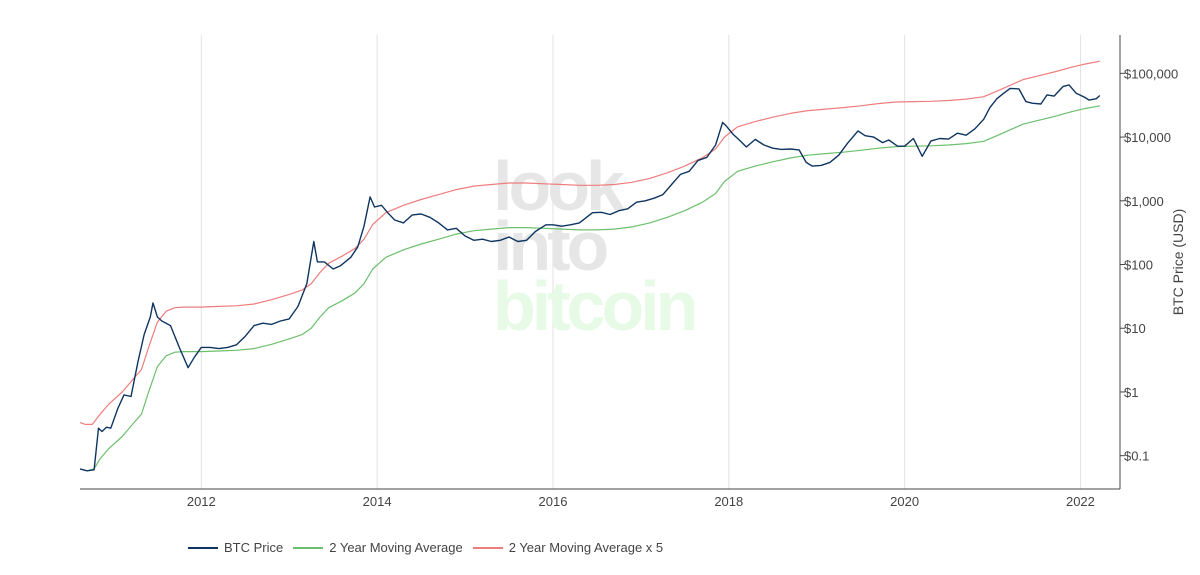 Image resolution: width=1200 pixels, height=575 pixels. What do you see at coordinates (1147, 137) in the screenshot?
I see `y-tick-label: $10,000` at bounding box center [1147, 137].